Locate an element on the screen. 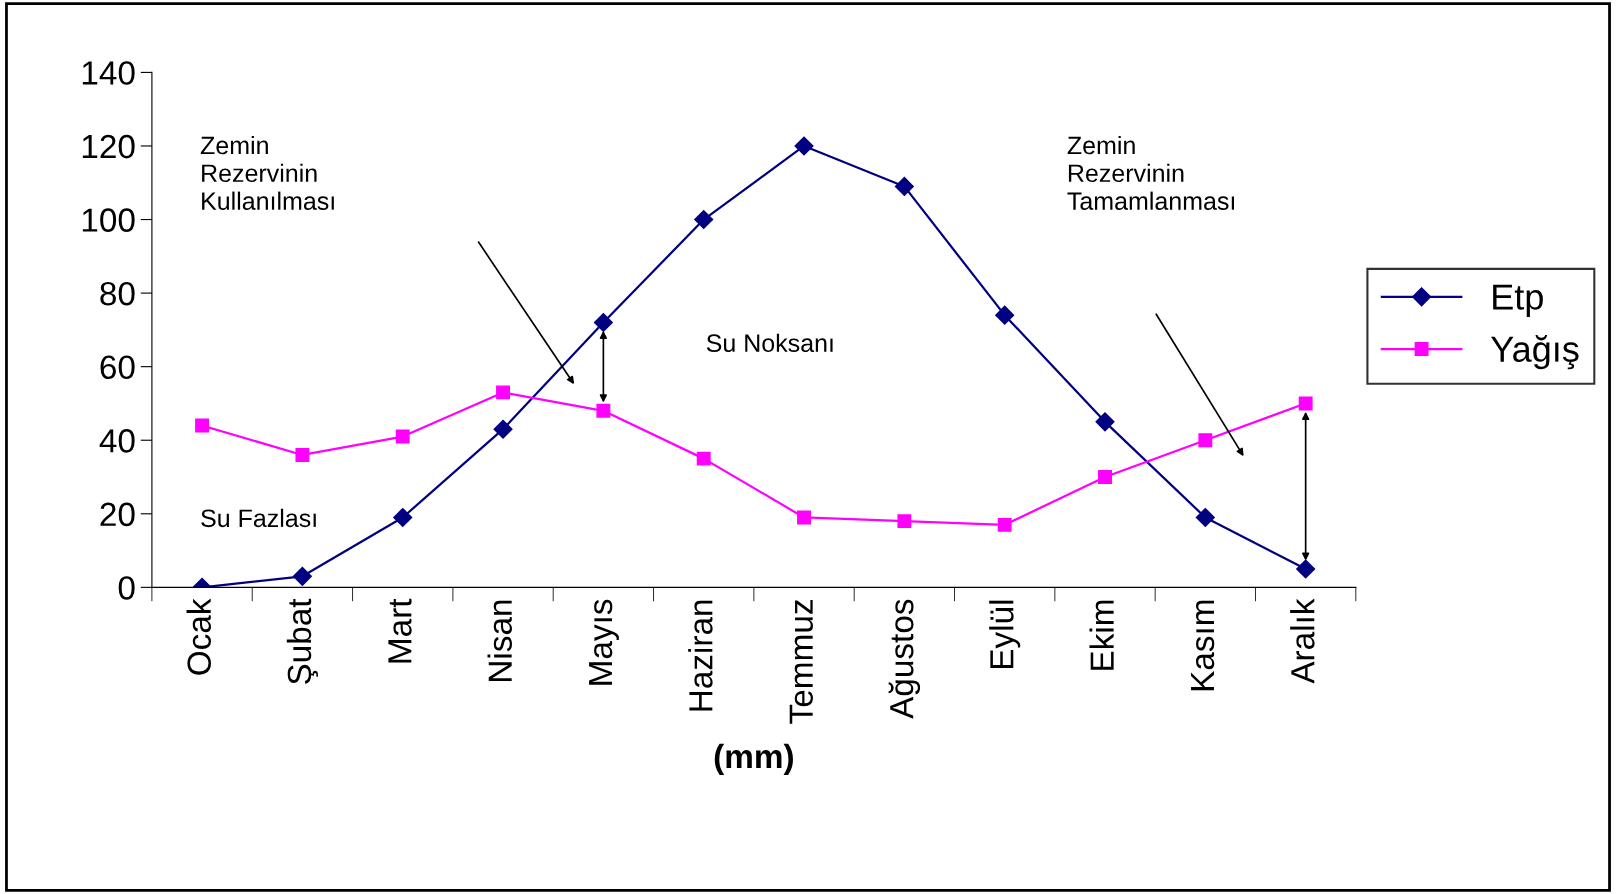 The height and width of the screenshot is (894, 1616). x-tick-label: Ocak is located at coordinates (199, 636).